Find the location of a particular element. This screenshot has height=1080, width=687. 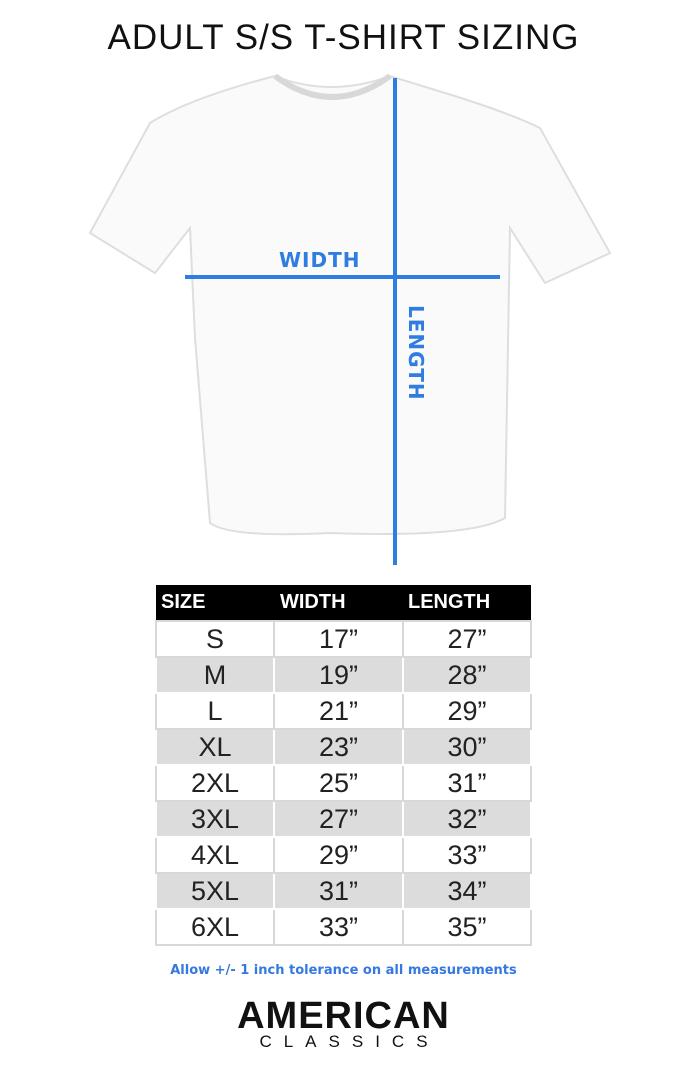

size-cell: 6XL is located at coordinates (215, 927).